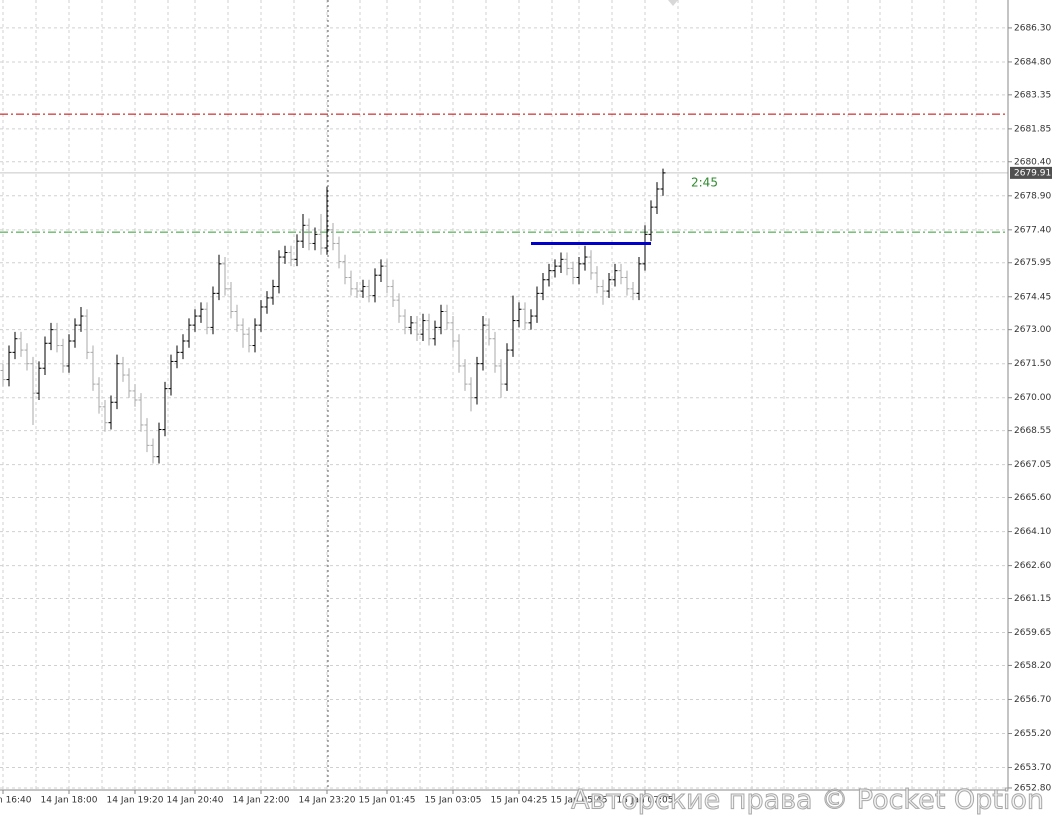  I want to click on y-tick-label: 2670.00, so click(1032, 398).